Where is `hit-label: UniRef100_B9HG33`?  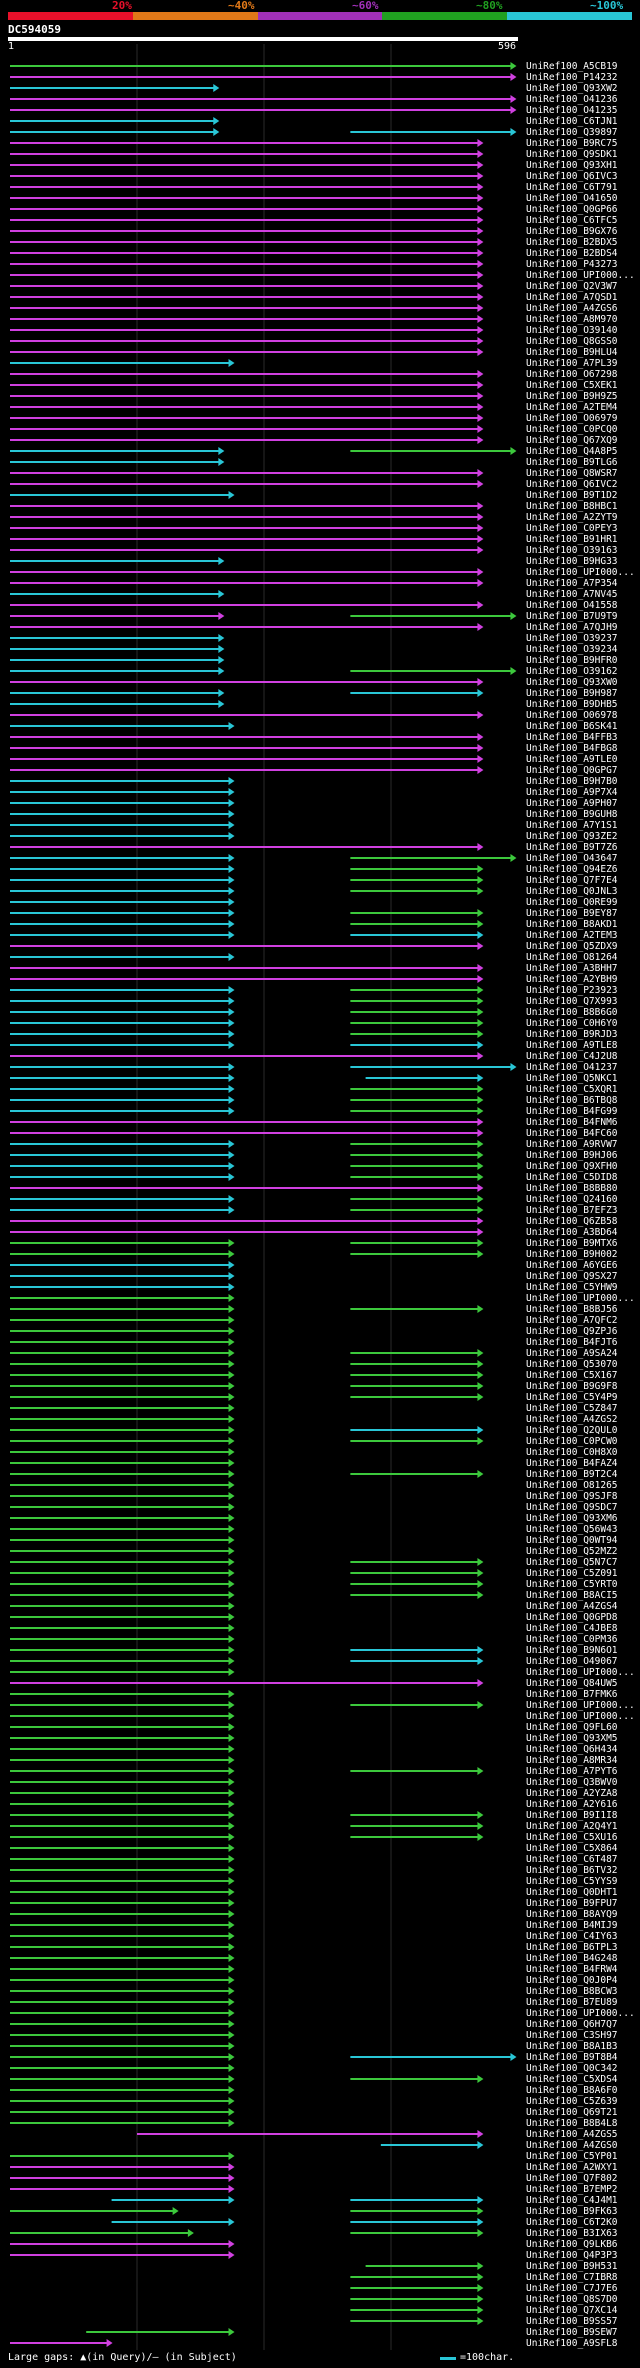 hit-label: UniRef100_B9HG33 is located at coordinates (572, 561).